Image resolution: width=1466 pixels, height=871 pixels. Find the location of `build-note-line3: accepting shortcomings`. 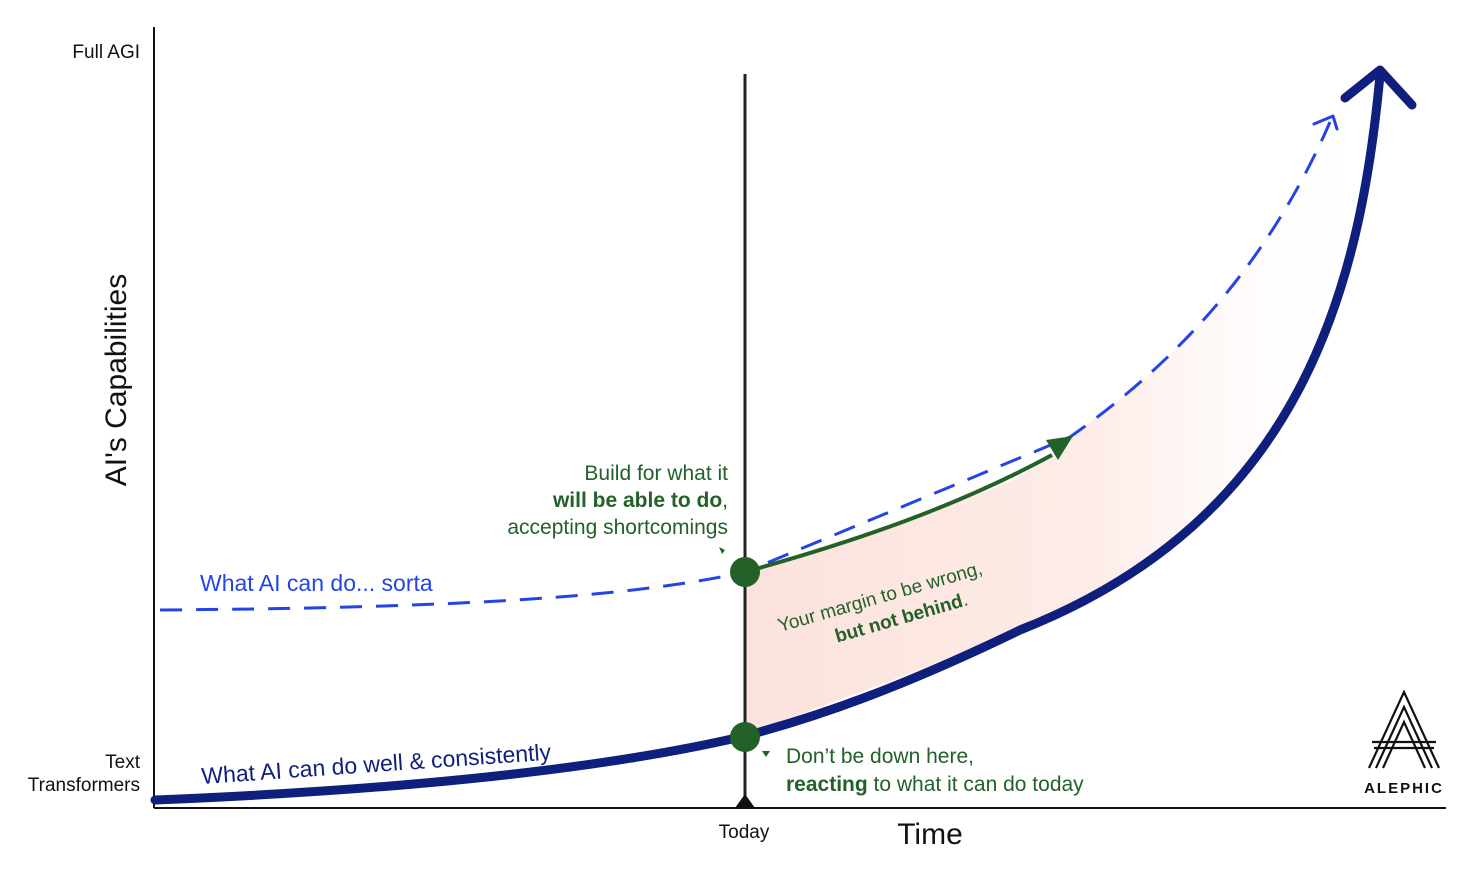

build-note-line3: accepting shortcomings is located at coordinates (617, 527).